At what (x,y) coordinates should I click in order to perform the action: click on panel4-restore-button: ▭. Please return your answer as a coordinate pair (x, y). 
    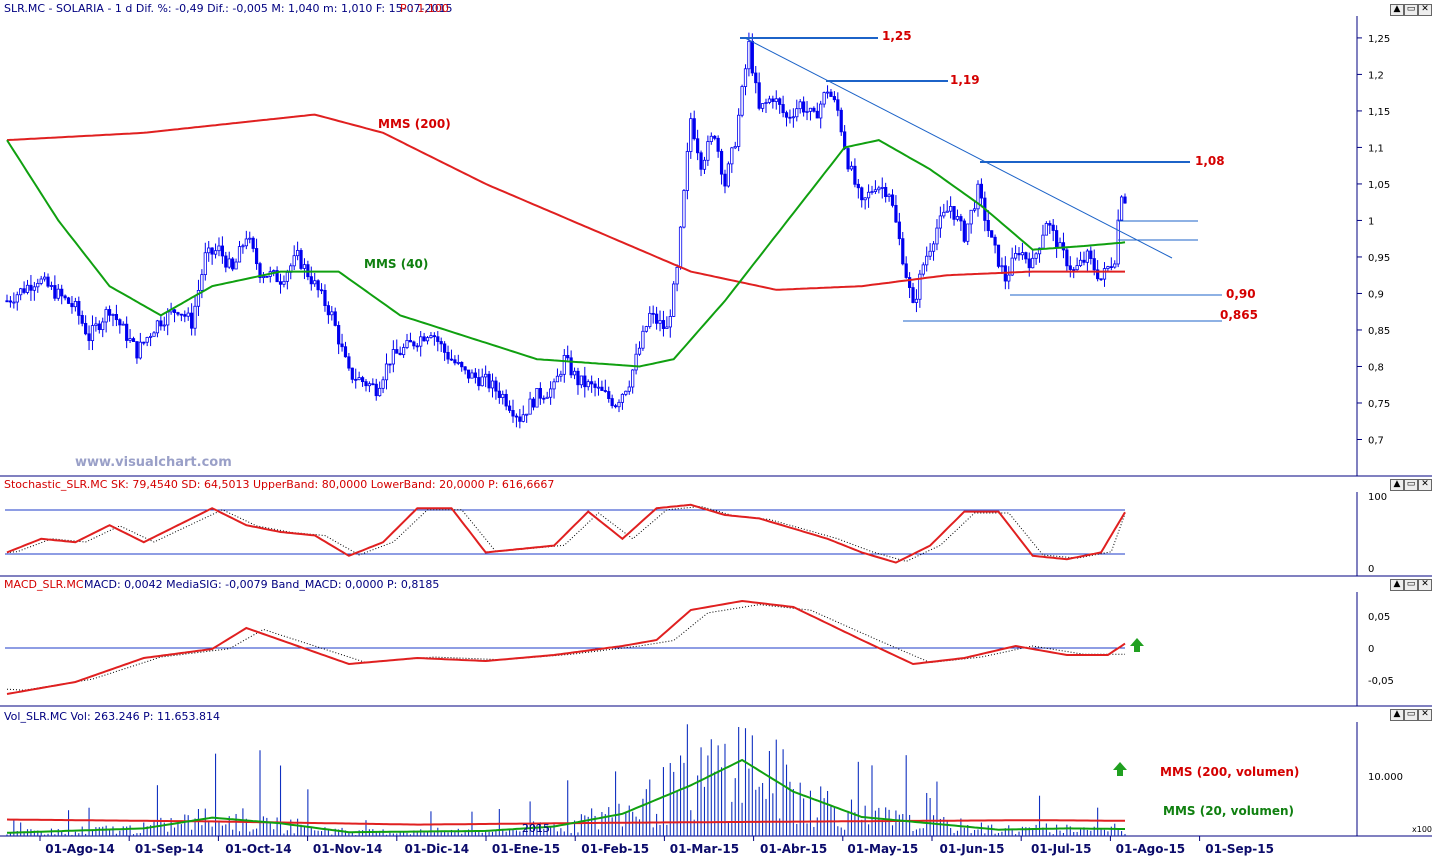
    Looking at the image, I should click on (1411, 715).